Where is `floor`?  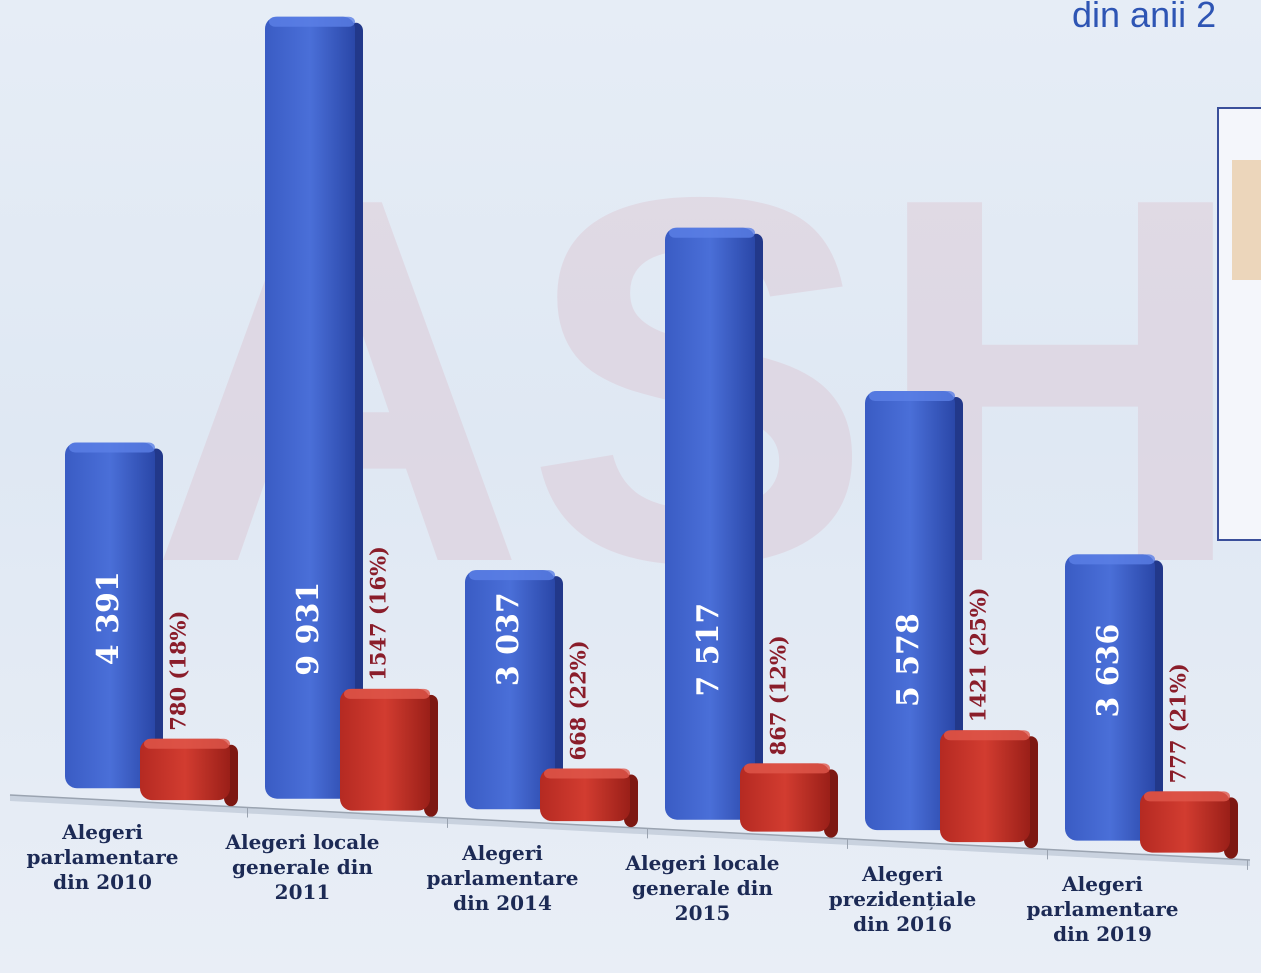 floor is located at coordinates (630, 830).